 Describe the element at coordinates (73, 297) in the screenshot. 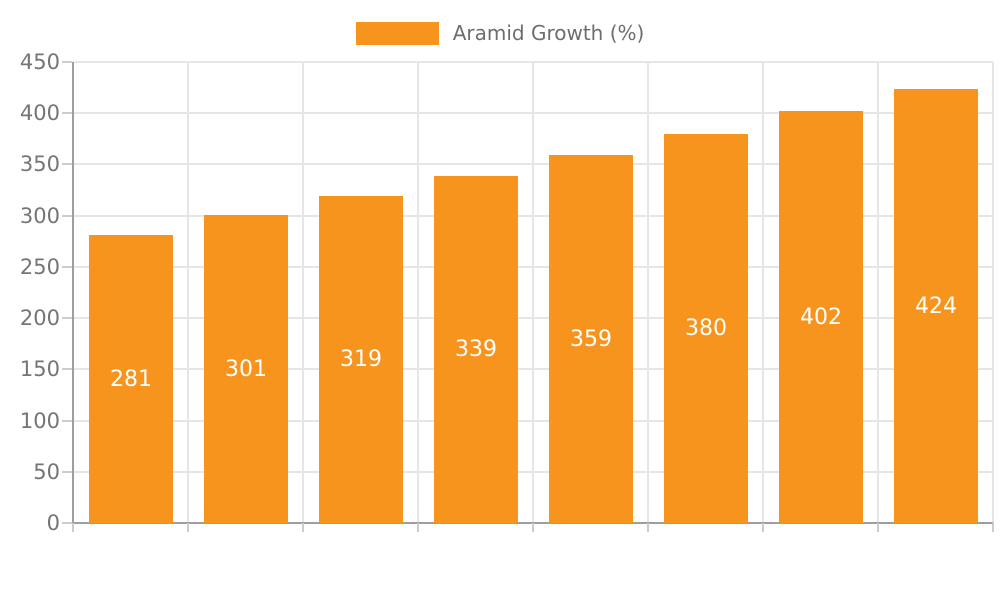

I see `y-axis-line` at that location.